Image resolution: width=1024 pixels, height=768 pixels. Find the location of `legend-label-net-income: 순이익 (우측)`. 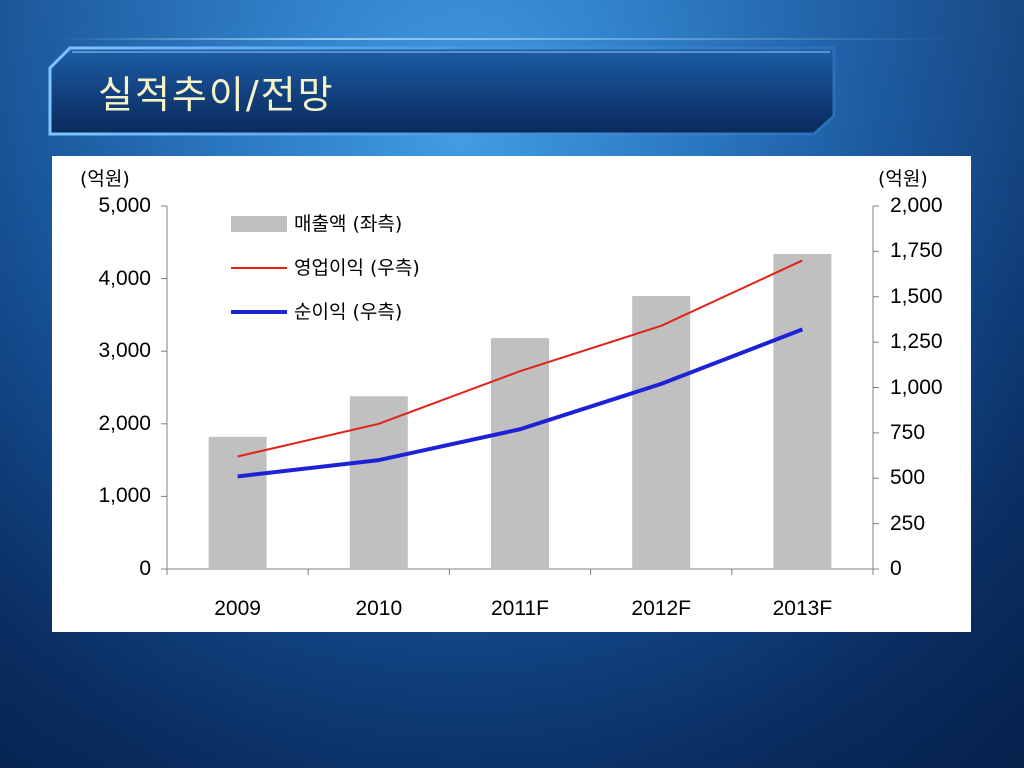

legend-label-net-income: 순이익 (우측) is located at coordinates (348, 312).